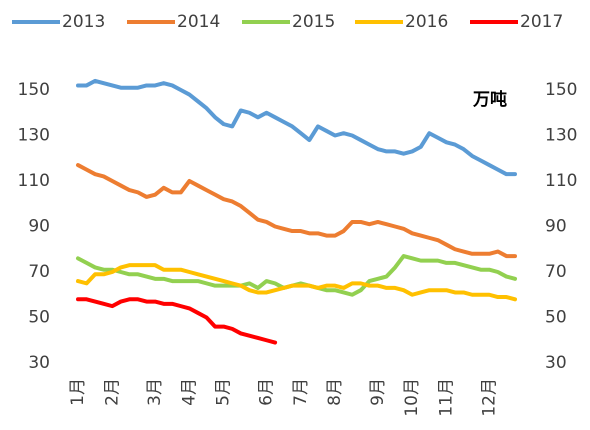 The image size is (590, 430). Describe the element at coordinates (556, 318) in the screenshot. I see `y2-tick-label: 50` at that location.